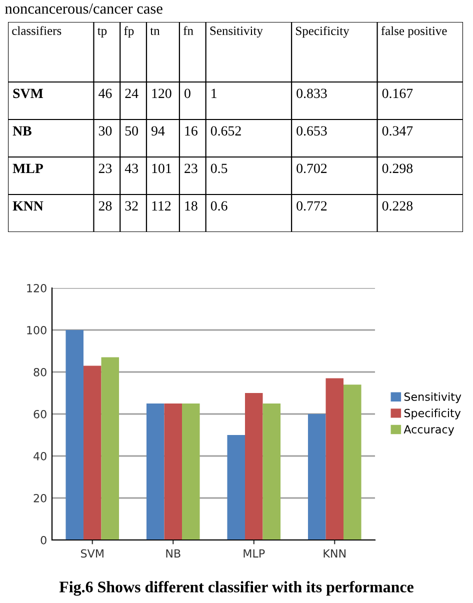  What do you see at coordinates (335, 553) in the screenshot?
I see `x-tick-label: KNN` at bounding box center [335, 553].